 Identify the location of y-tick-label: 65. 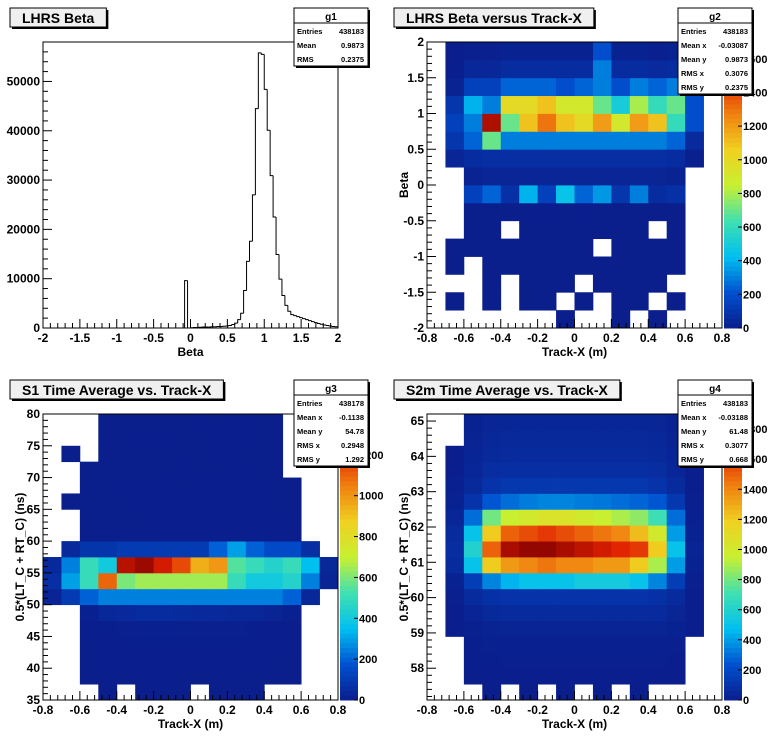
(34, 509).